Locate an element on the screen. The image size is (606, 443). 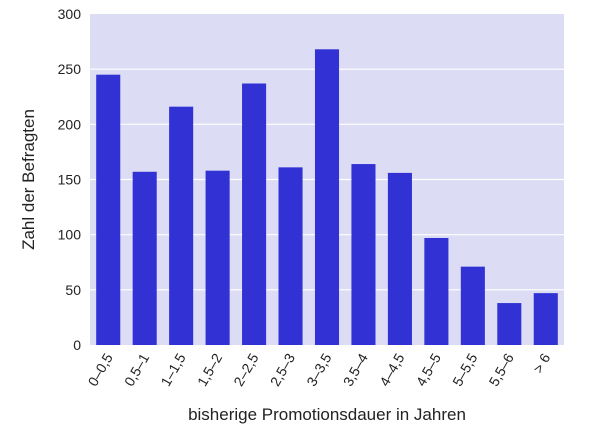
y-tick-label: 50 is located at coordinates (73, 290).